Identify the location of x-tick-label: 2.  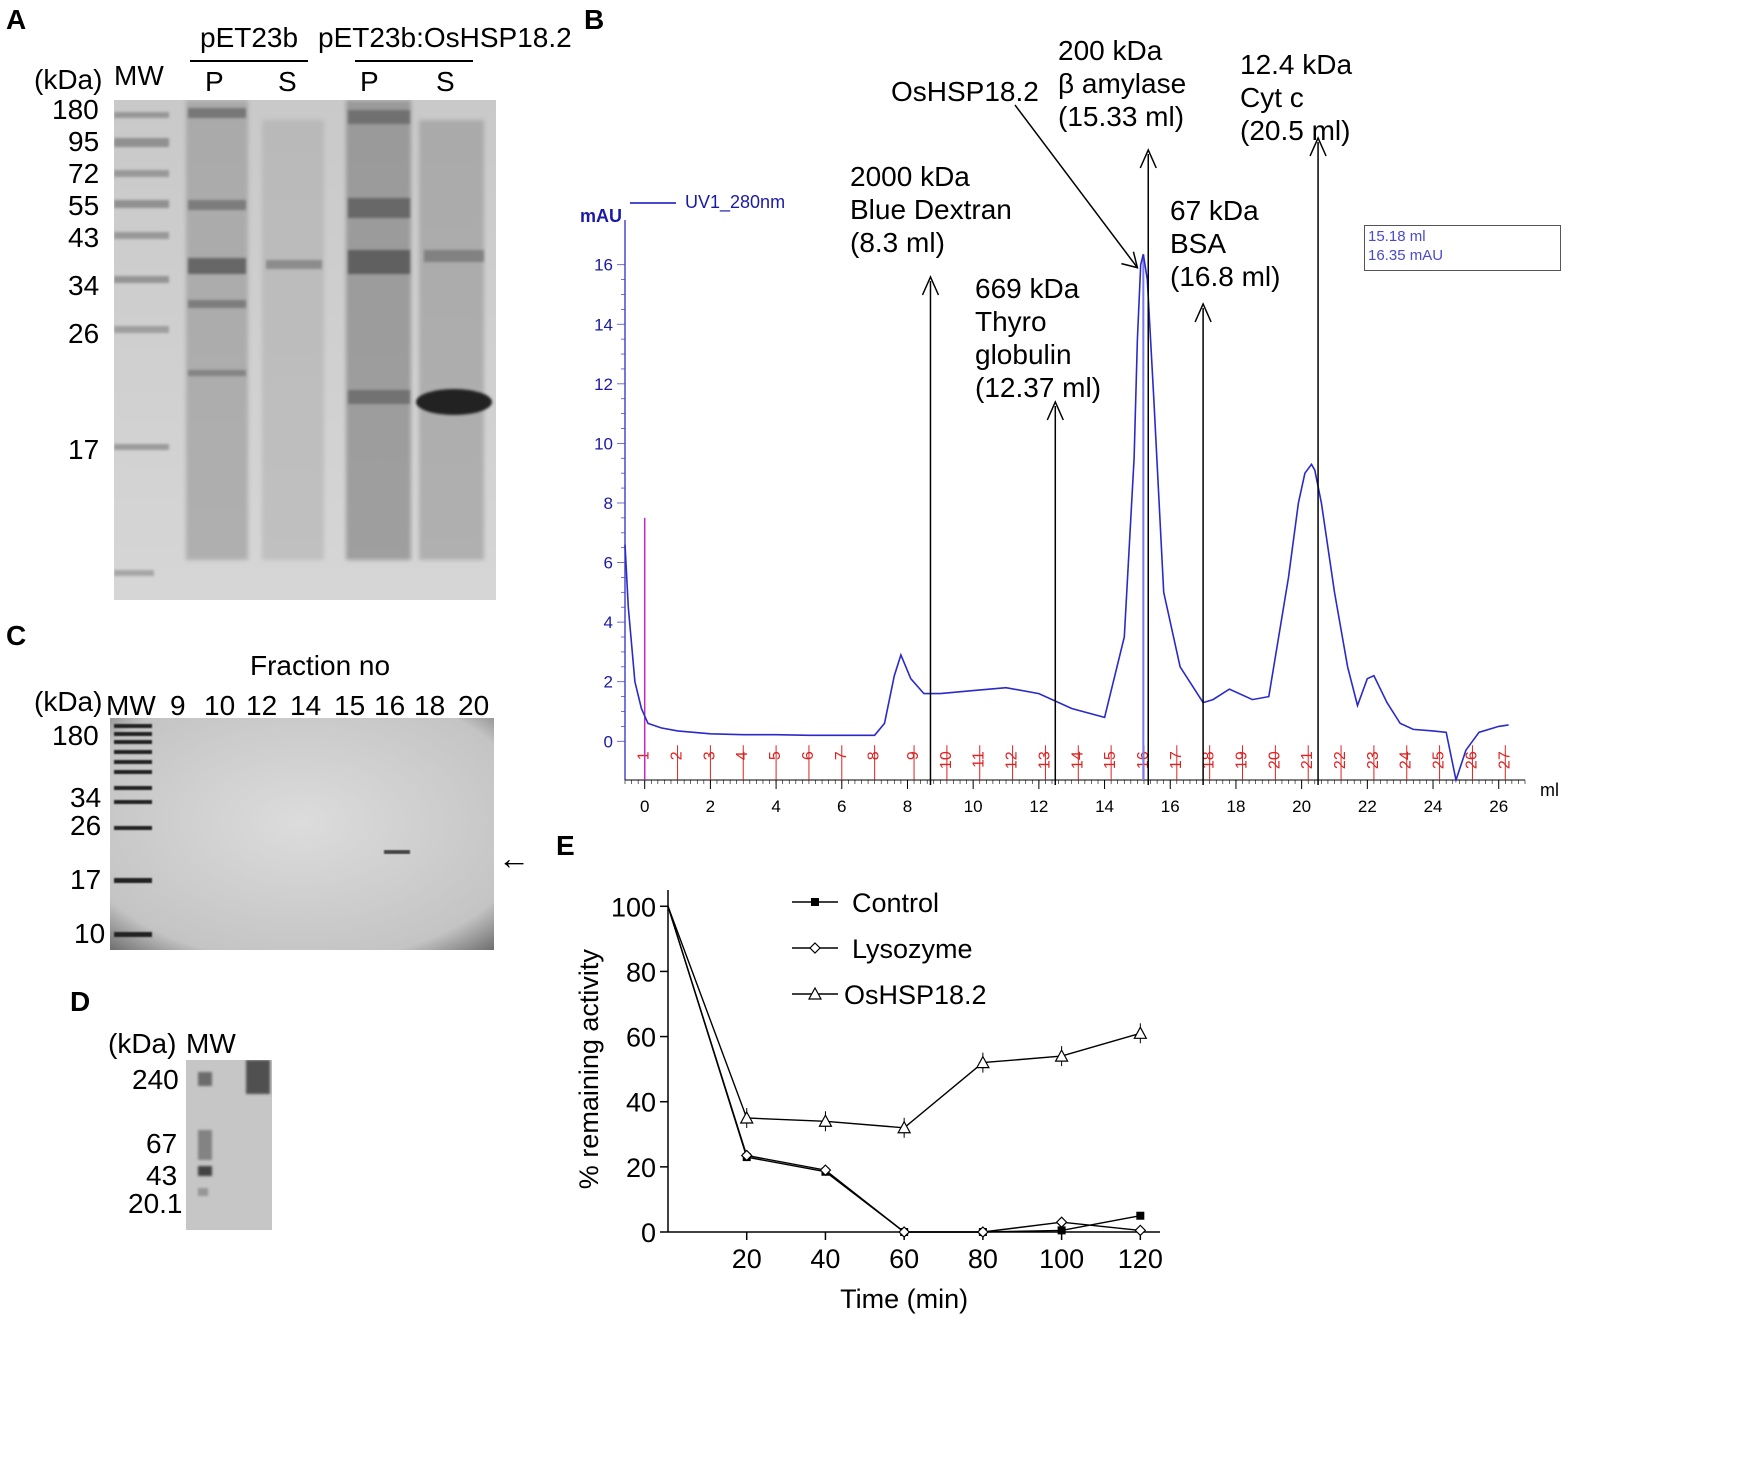
(710, 806).